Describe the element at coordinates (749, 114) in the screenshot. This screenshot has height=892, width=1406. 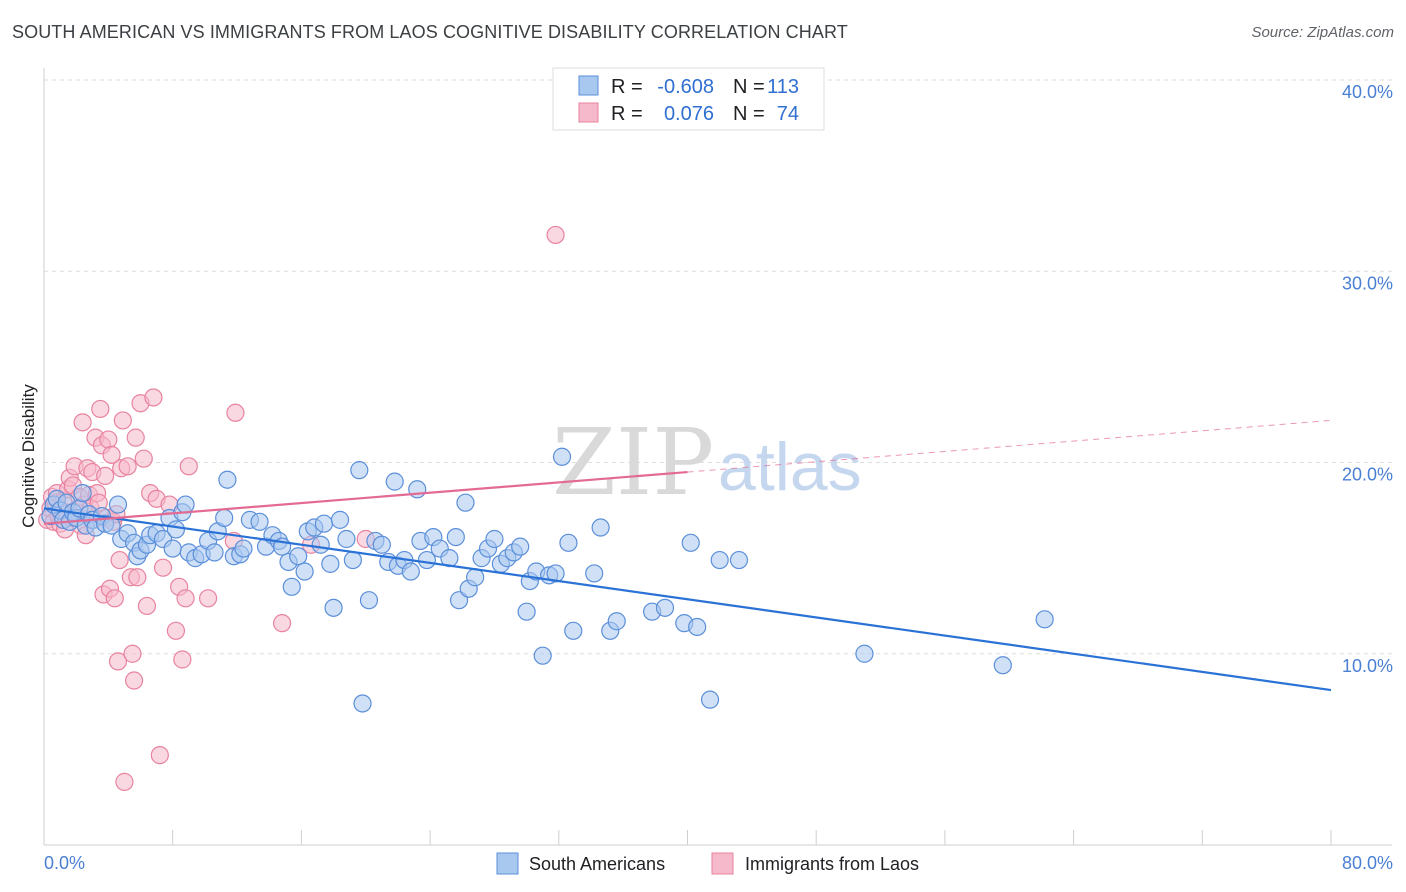
I see `legend-n-label-pink: N =` at that location.